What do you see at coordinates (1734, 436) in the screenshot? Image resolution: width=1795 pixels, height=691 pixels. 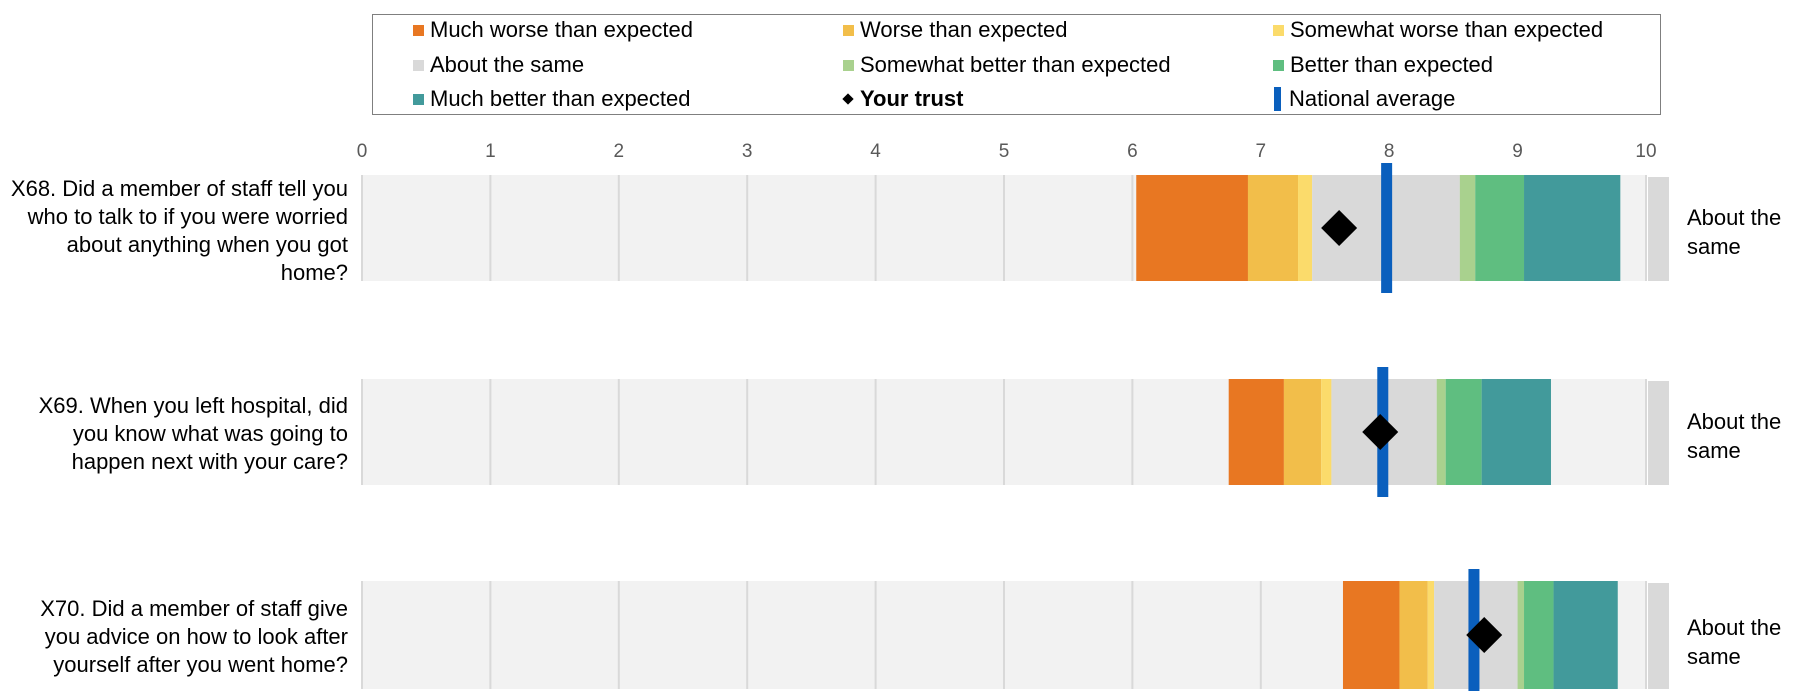 I see `result-label-x69: About the same` at bounding box center [1734, 436].